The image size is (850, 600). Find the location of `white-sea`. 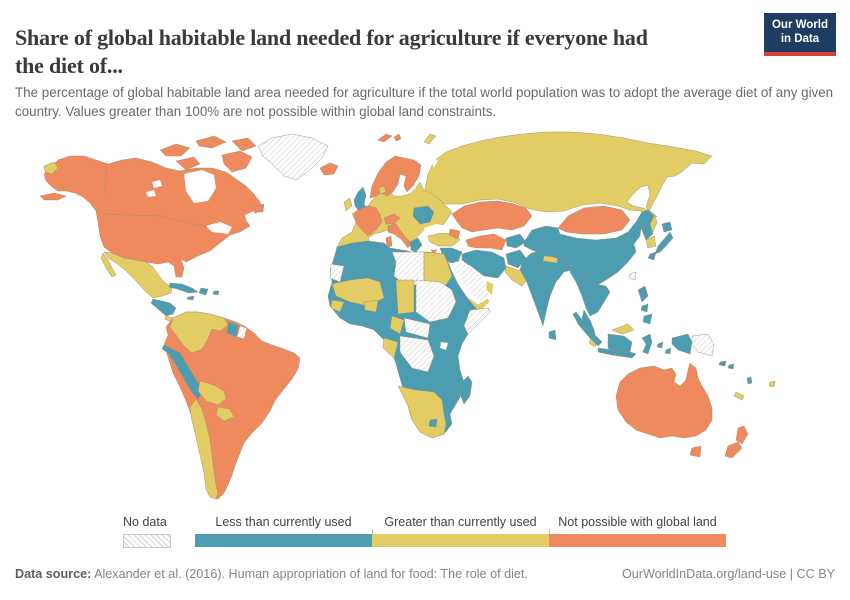

white-sea is located at coordinates (434, 163).